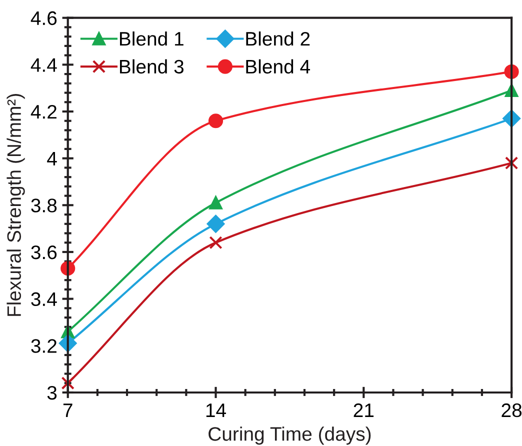 The height and width of the screenshot is (446, 522). What do you see at coordinates (216, 410) in the screenshot?
I see `x-tick-label: 14` at bounding box center [216, 410].